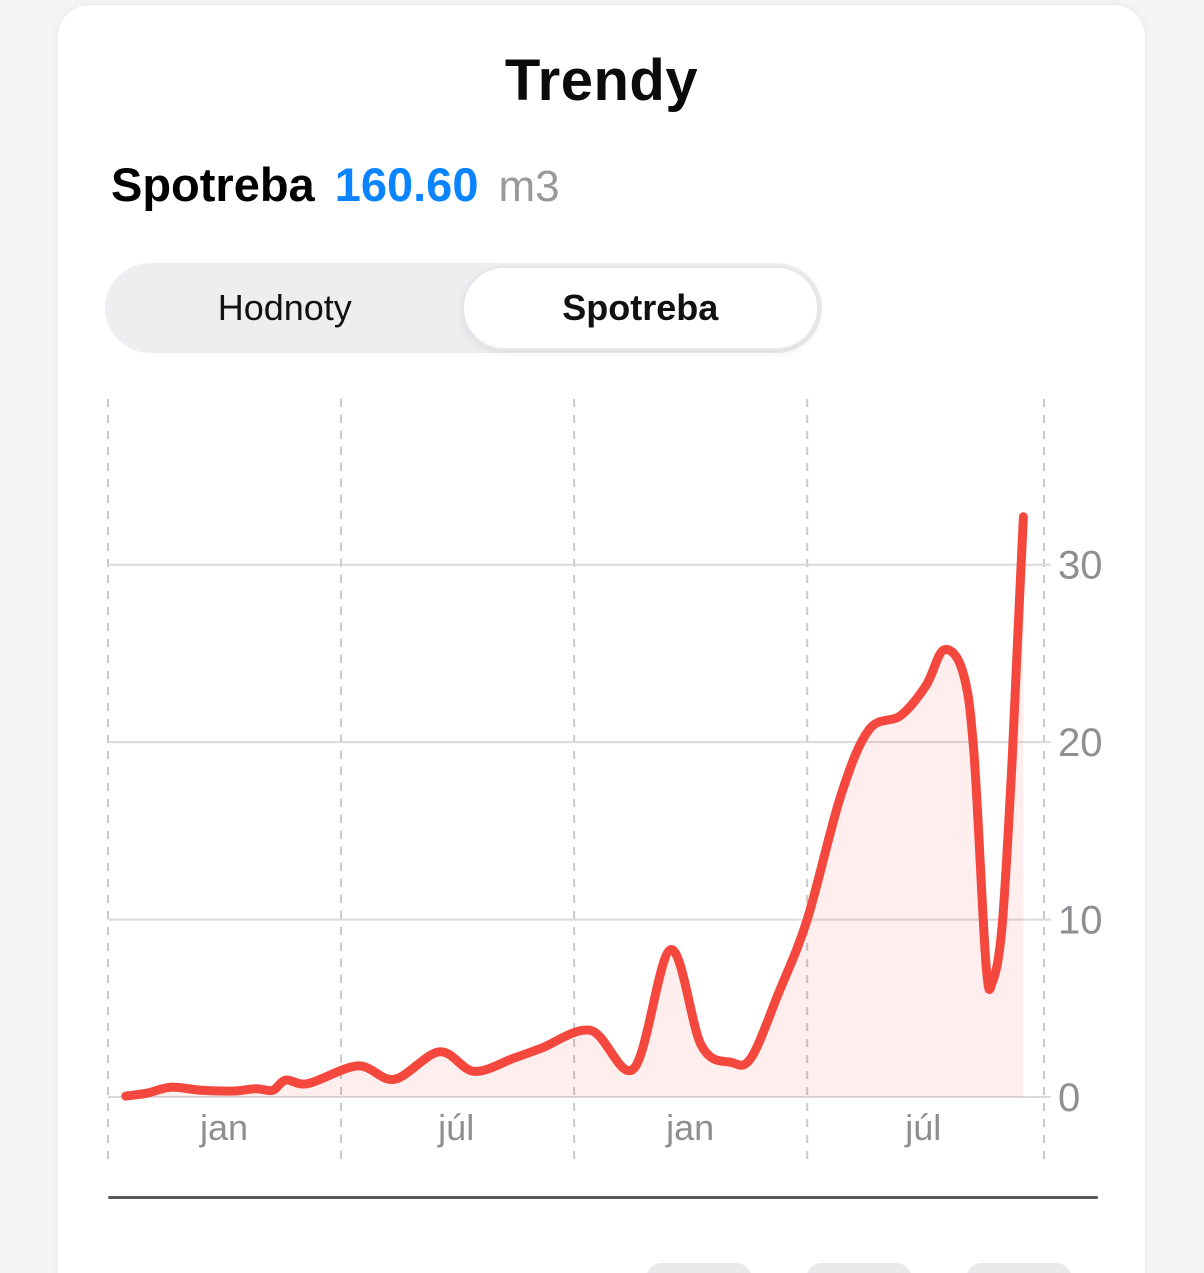 The width and height of the screenshot is (1204, 1273). I want to click on segment-hodnoty: Hodnoty, so click(284, 307).